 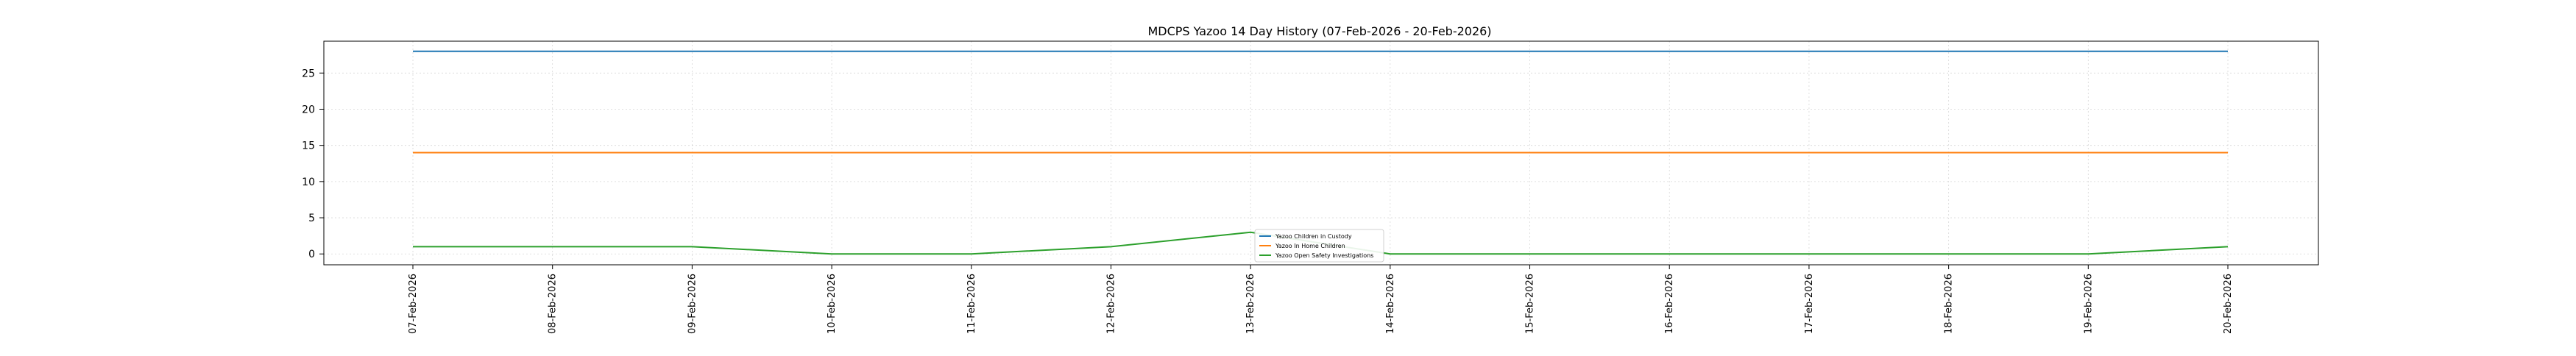 What do you see at coordinates (1250, 304) in the screenshot?
I see `x-tick-label: 13-Feb-2026` at bounding box center [1250, 304].